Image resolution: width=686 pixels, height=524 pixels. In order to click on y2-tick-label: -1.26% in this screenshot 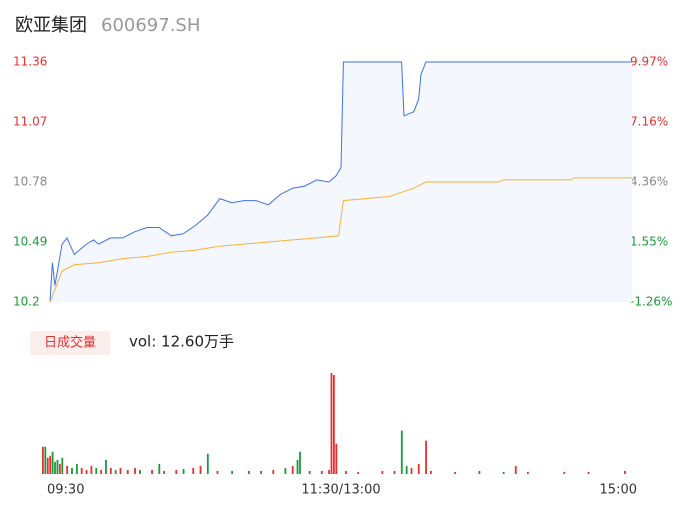, I will do `click(651, 302)`.